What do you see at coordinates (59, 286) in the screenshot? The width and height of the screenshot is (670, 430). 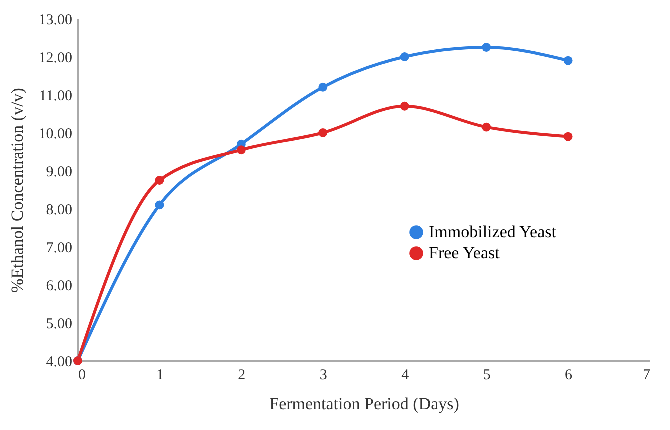 I see `y-tick-label: 6.00` at bounding box center [59, 286].